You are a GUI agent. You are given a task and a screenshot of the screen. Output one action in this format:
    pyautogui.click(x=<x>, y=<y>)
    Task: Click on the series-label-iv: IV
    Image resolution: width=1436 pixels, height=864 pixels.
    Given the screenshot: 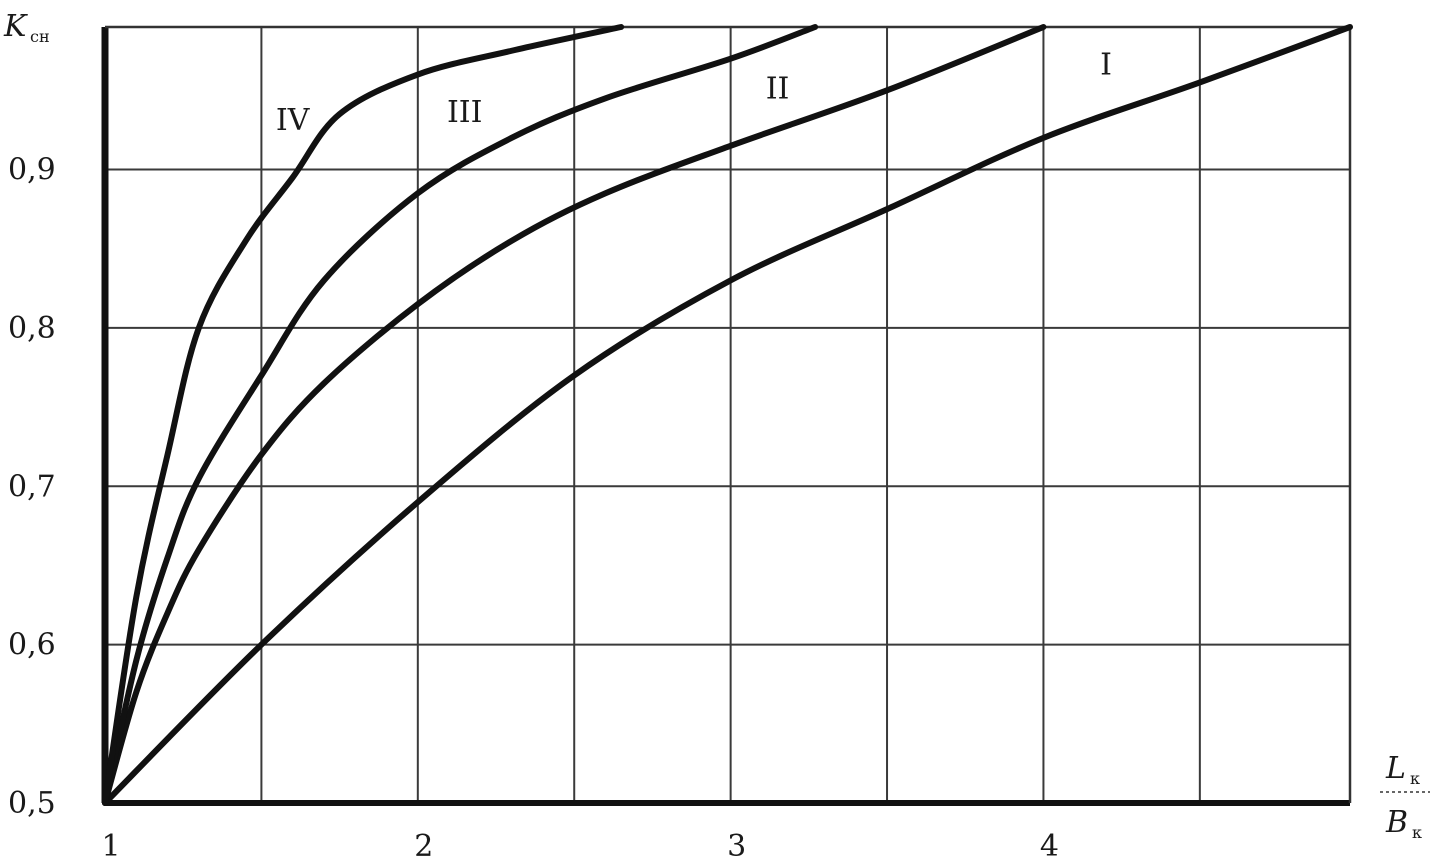 What is the action you would take?
    pyautogui.click(x=293, y=120)
    